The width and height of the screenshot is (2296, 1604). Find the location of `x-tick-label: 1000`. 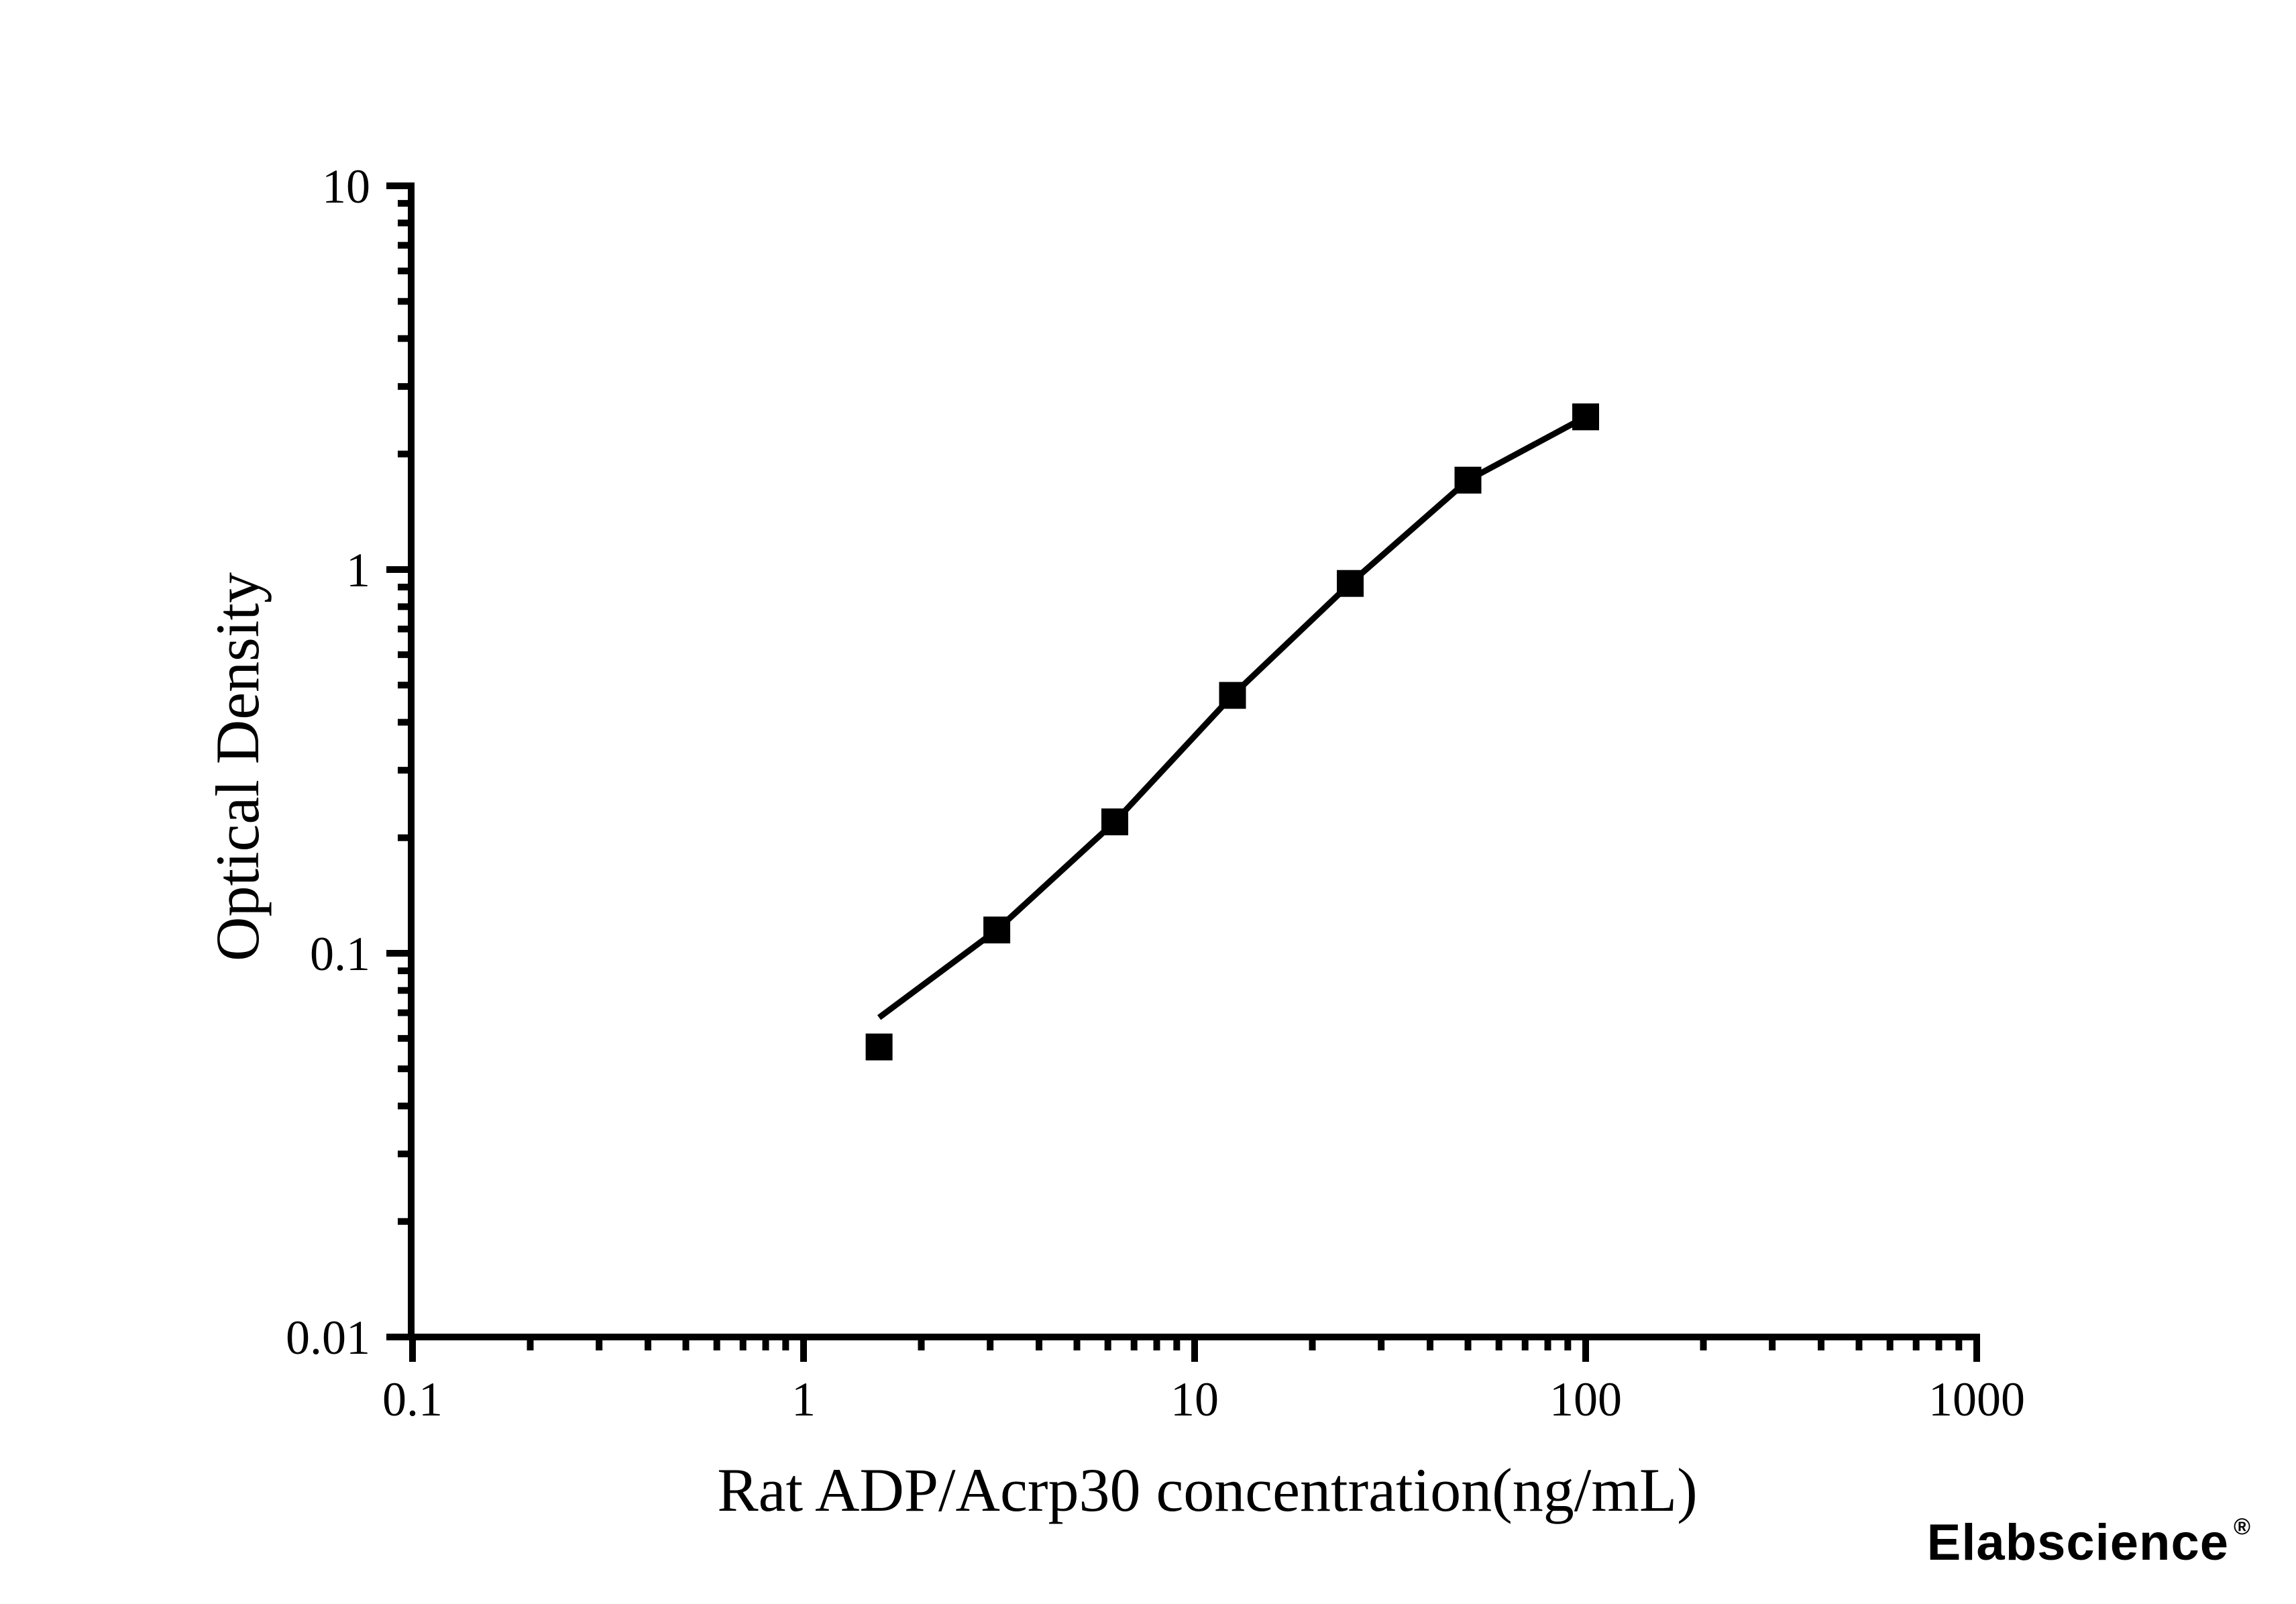

x-tick-label: 1000 is located at coordinates (1977, 1400).